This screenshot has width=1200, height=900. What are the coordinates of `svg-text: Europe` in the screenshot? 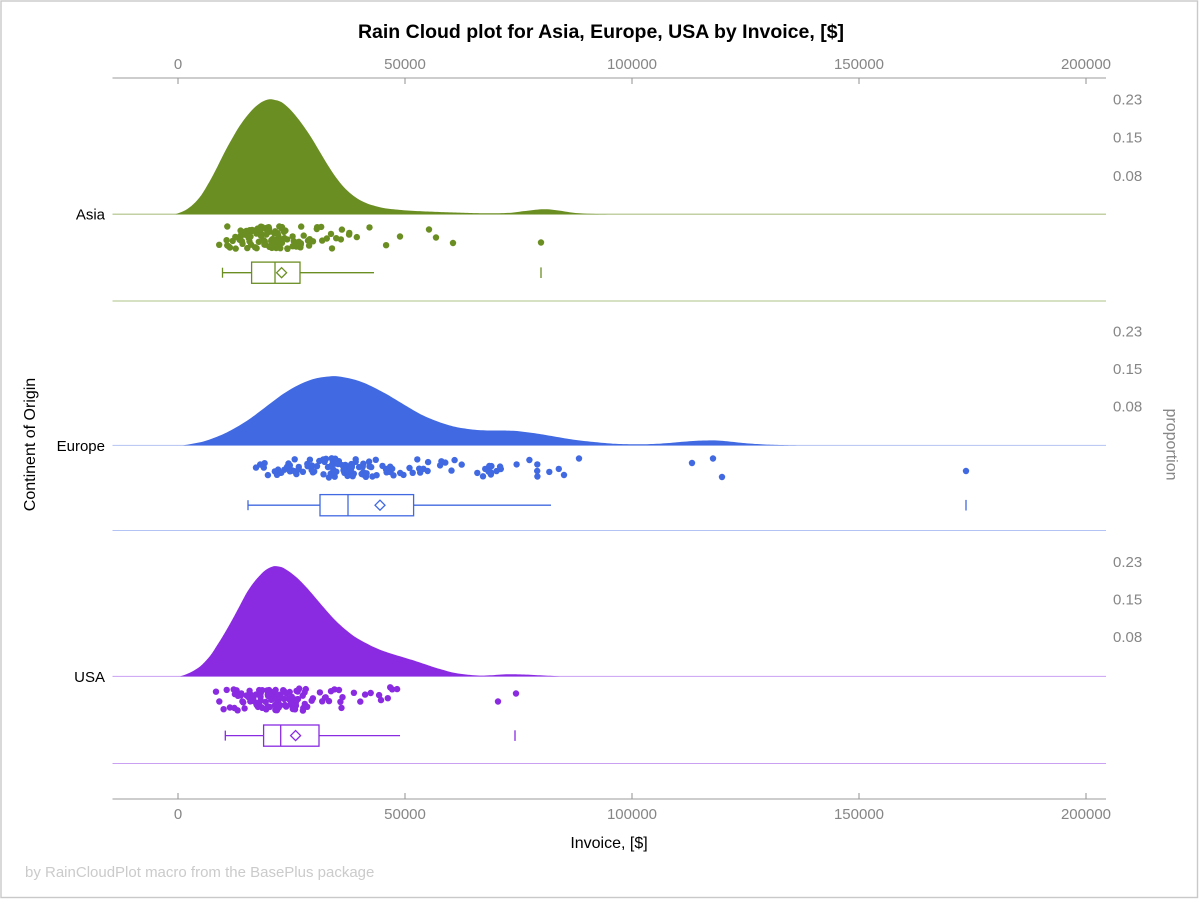 It's located at (81, 446).